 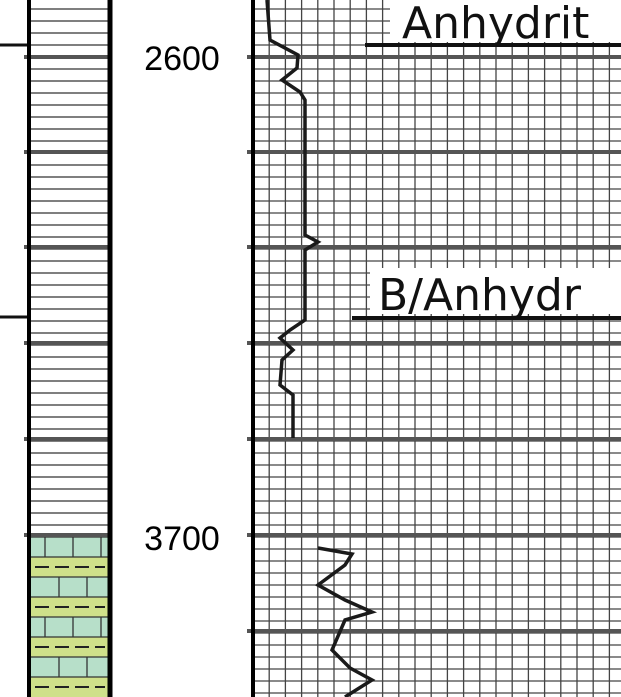 I want to click on lithology-column, so click(x=68, y=348).